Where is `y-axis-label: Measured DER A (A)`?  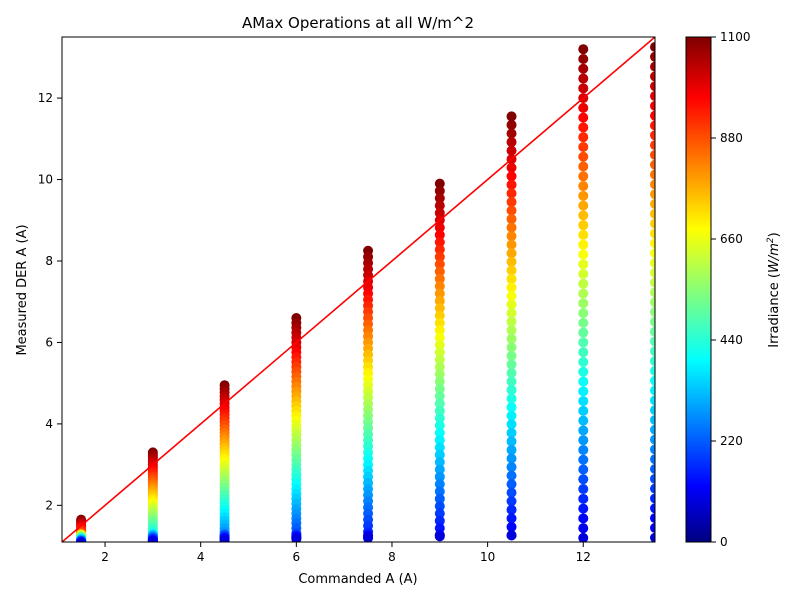 y-axis-label: Measured DER A (A) is located at coordinates (22, 289).